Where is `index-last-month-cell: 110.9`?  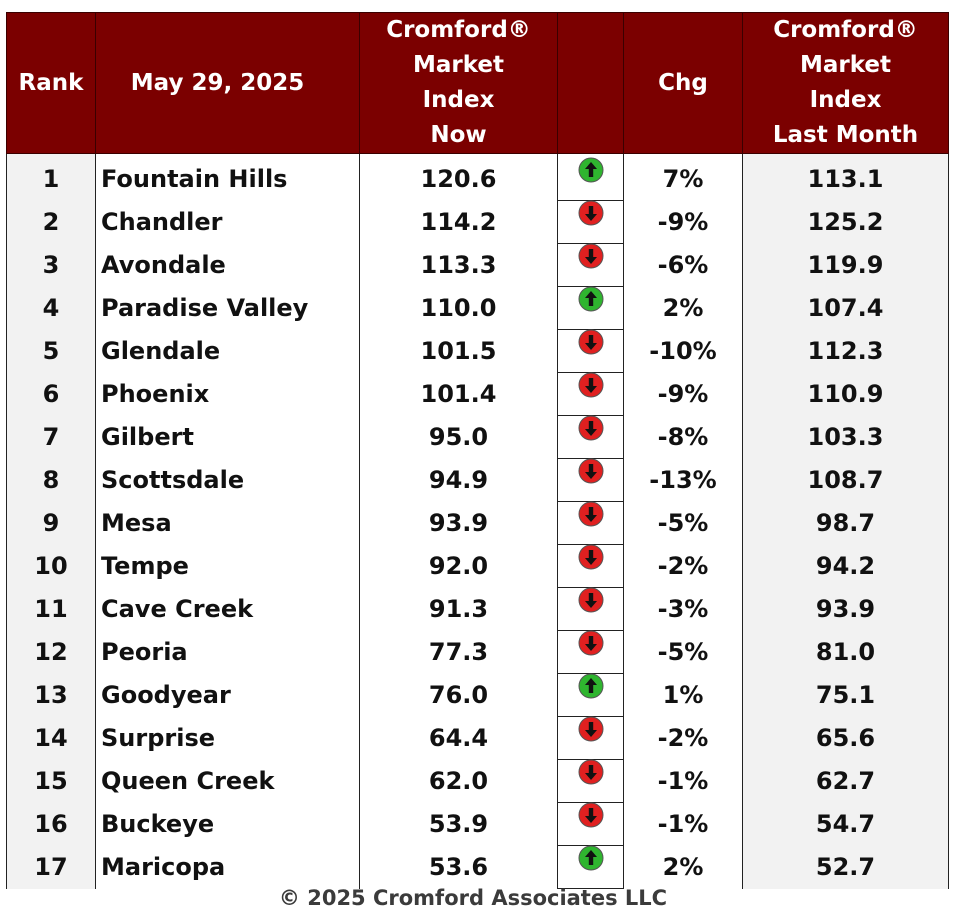 index-last-month-cell: 110.9 is located at coordinates (845, 394).